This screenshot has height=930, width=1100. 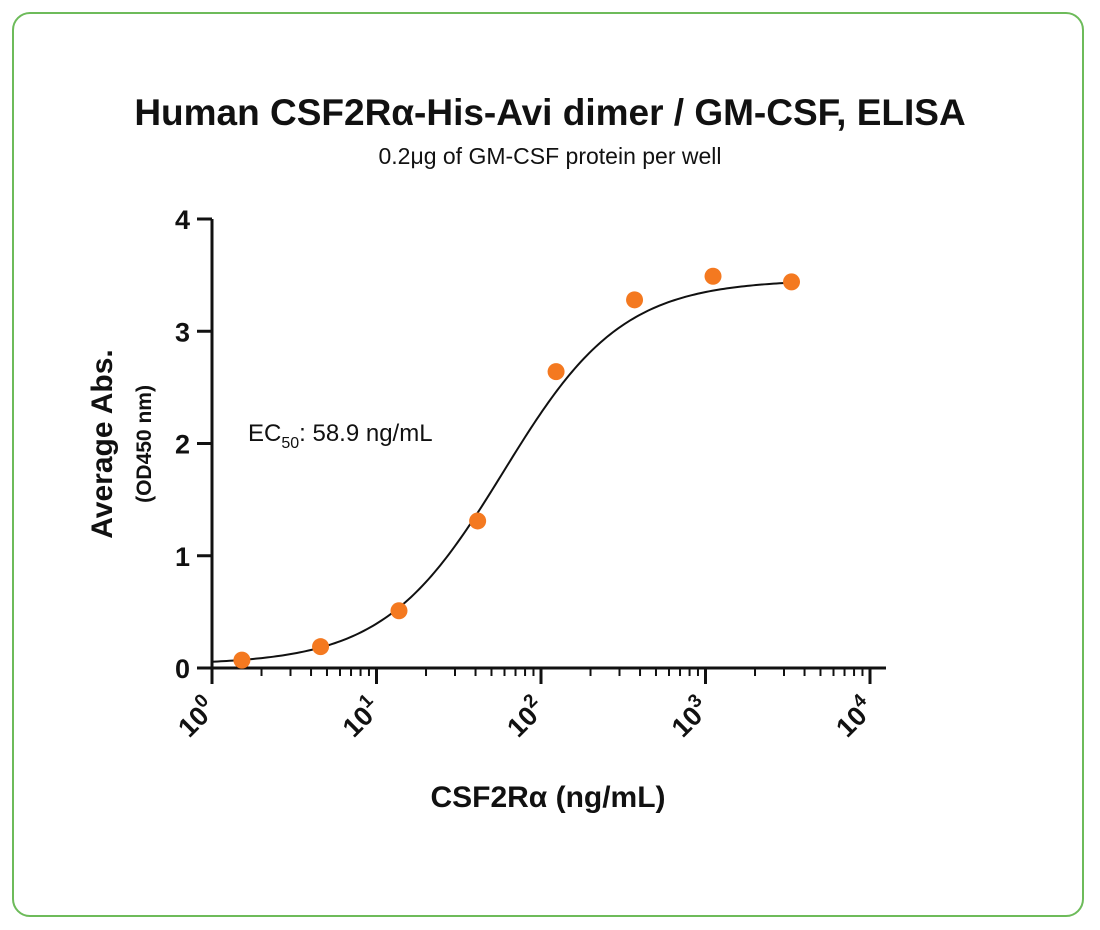 I want to click on chart-subtitle: 0.2μg of GM-CSF protein per well, so click(x=550, y=156).